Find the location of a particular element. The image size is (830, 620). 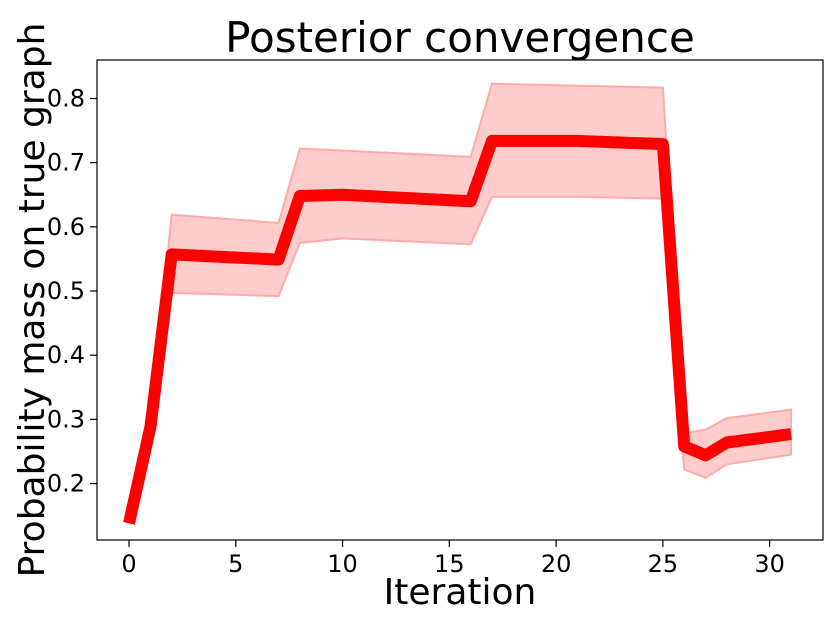

x-axis-label: Iteration is located at coordinates (460, 592).